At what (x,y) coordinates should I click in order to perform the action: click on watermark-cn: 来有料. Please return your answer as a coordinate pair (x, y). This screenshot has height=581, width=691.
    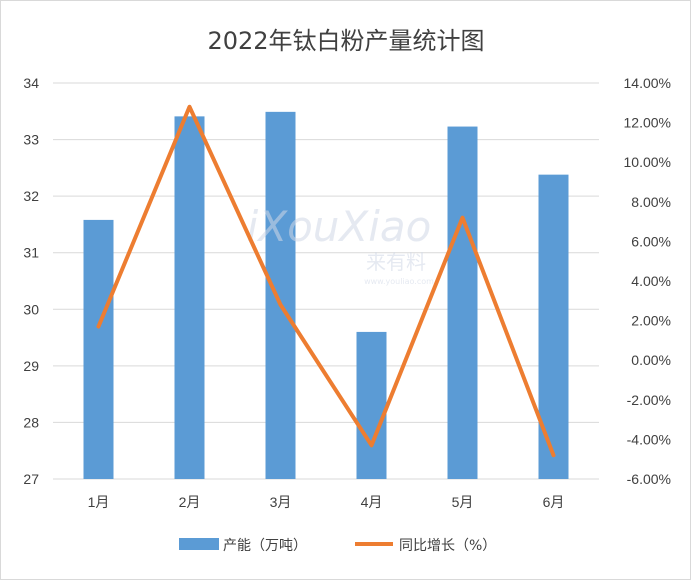
    Looking at the image, I should click on (396, 262).